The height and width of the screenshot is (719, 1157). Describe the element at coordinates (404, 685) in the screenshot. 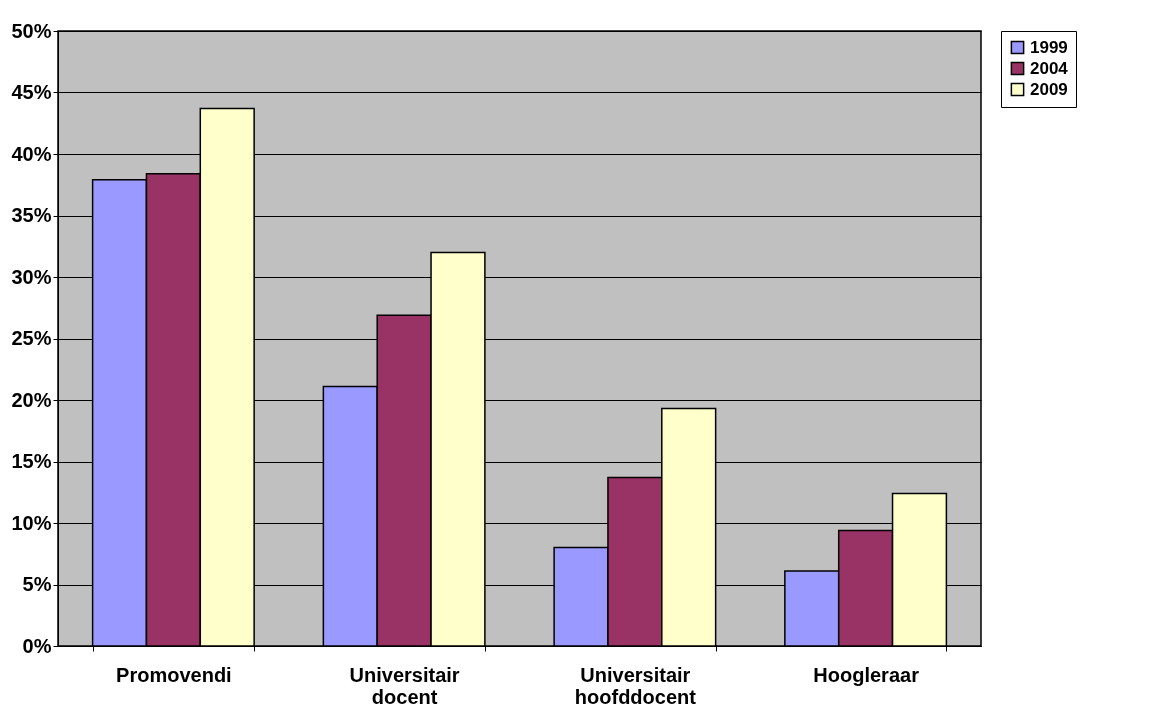

I see `x-tick-label: Universitair docent` at that location.